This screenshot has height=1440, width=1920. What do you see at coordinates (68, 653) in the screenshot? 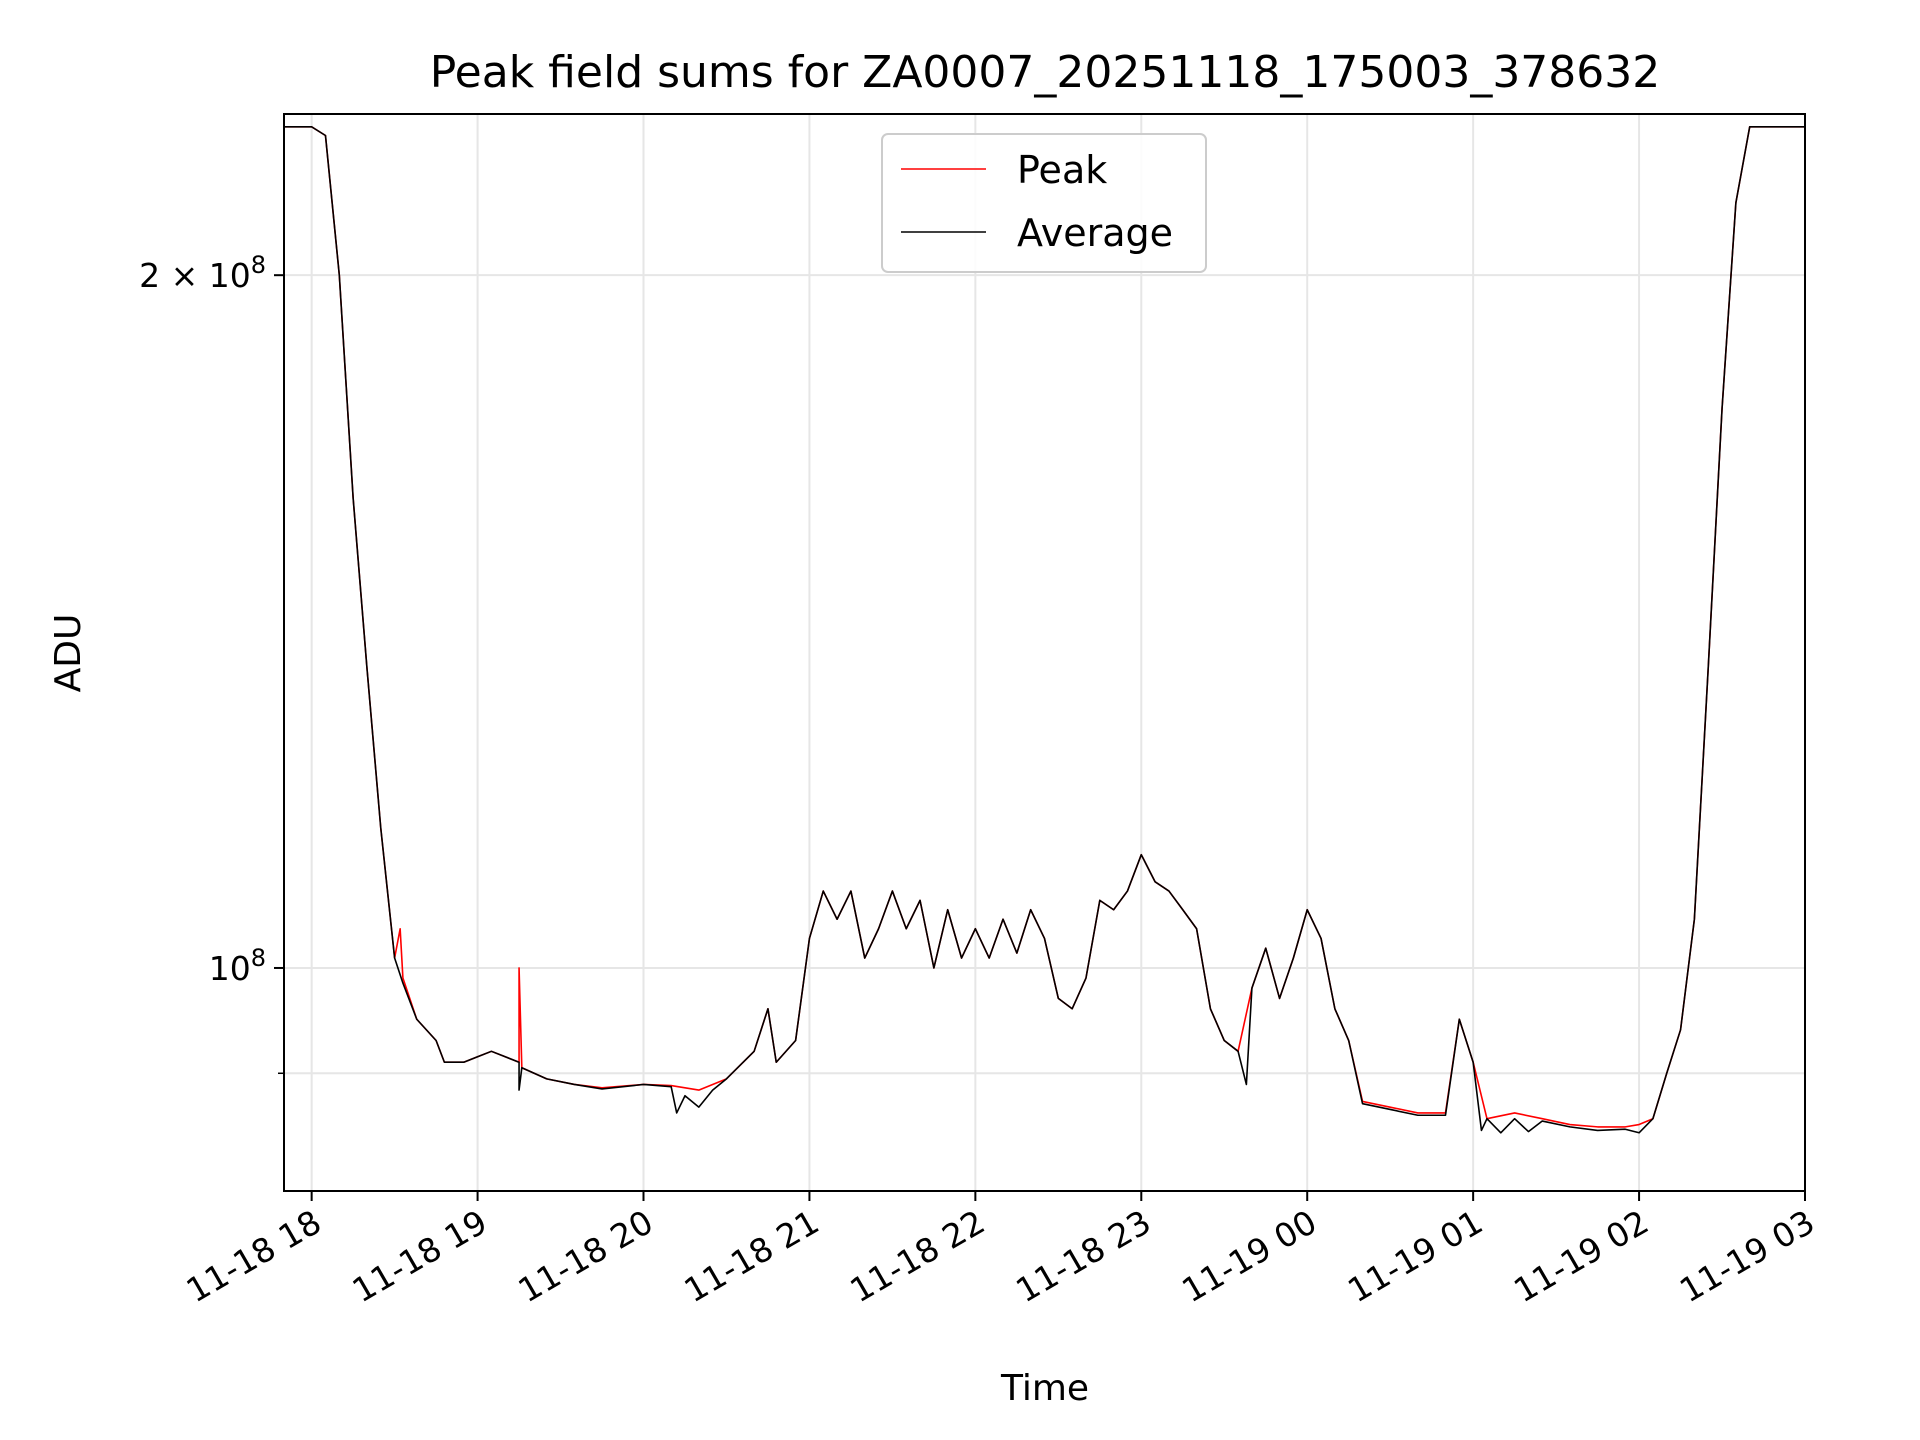
I see `y-axis-label: ADU` at bounding box center [68, 653].